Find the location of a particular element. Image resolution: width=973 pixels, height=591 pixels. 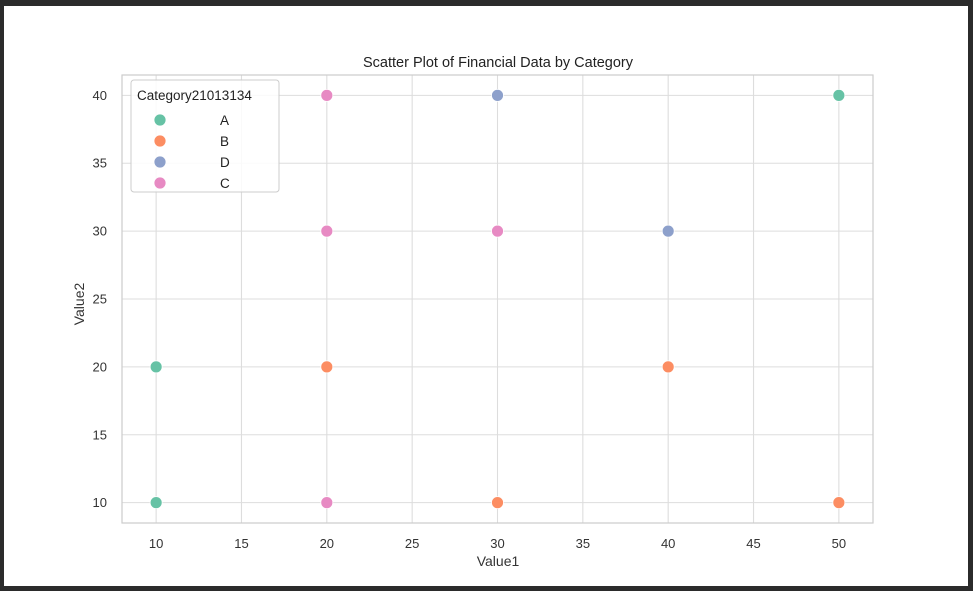

legend-box is located at coordinates (205, 136).